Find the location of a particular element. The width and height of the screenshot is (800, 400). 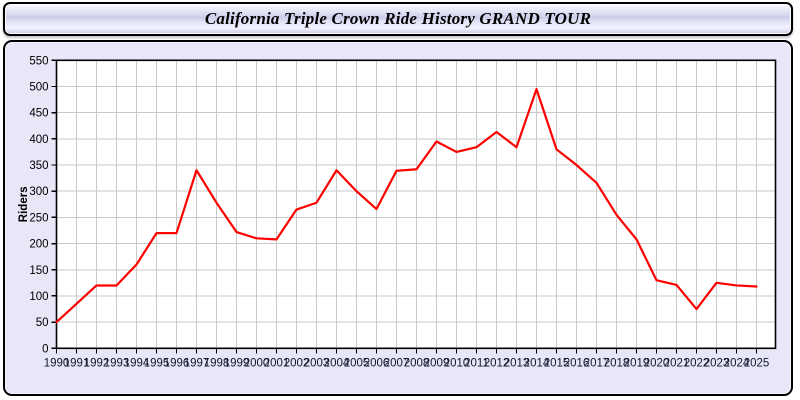

x-tick-label: 2009 is located at coordinates (437, 363).